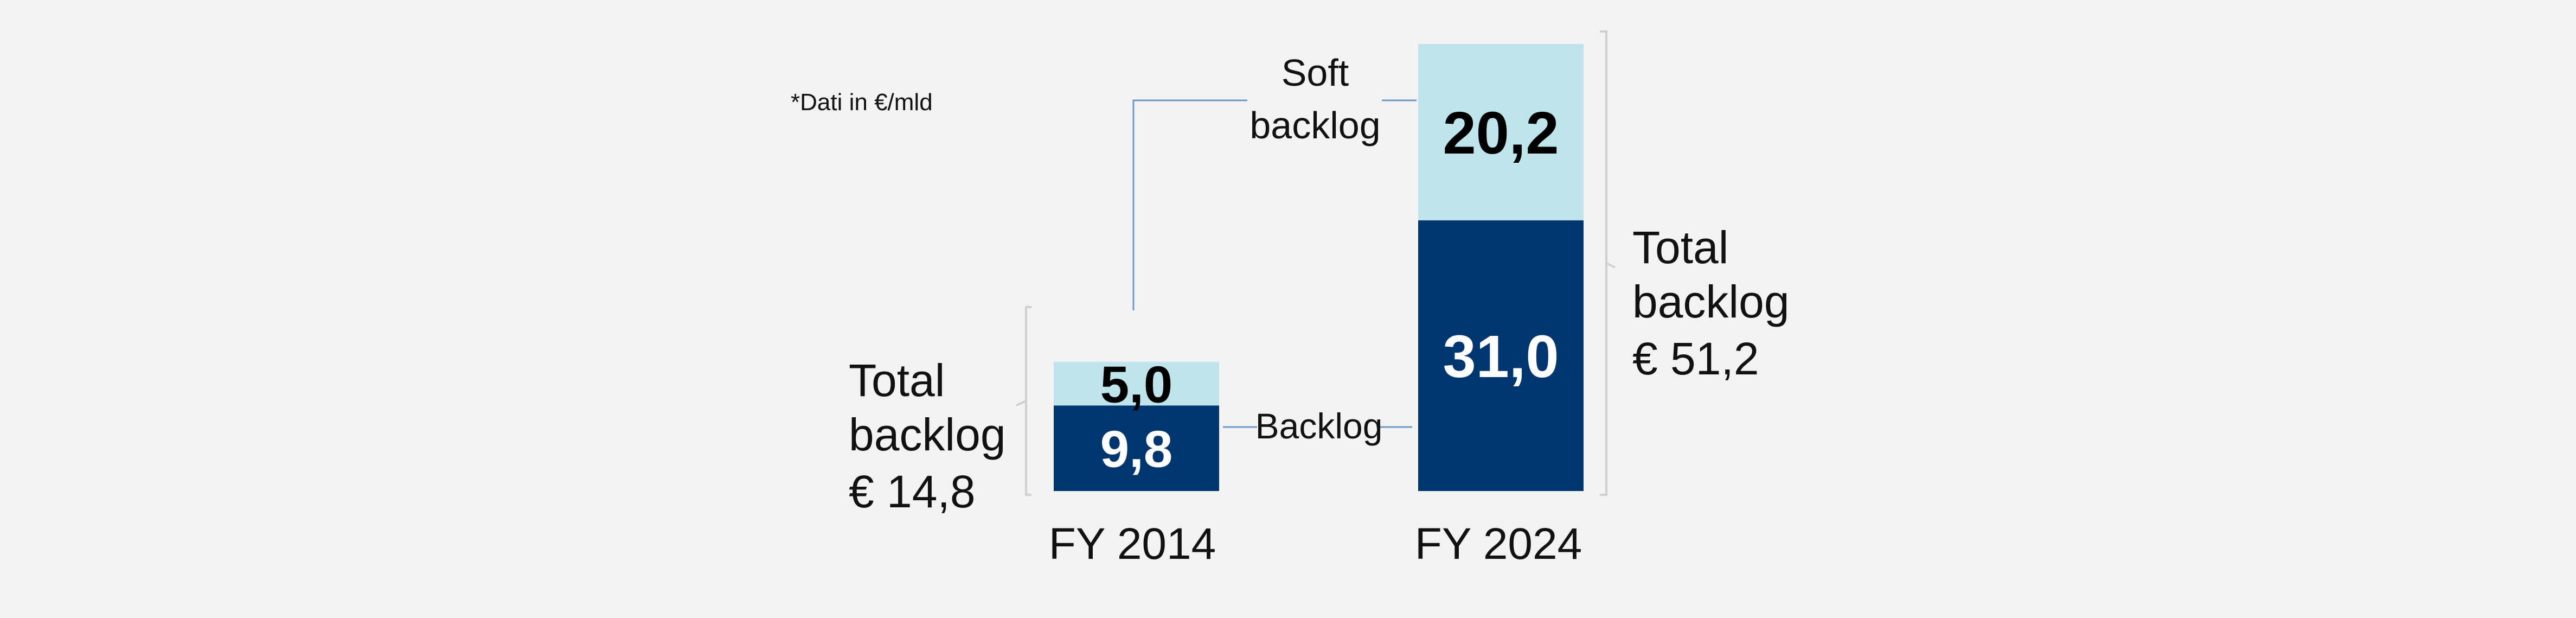  I want to click on total-label-2014-line2: backlog, so click(927, 434).